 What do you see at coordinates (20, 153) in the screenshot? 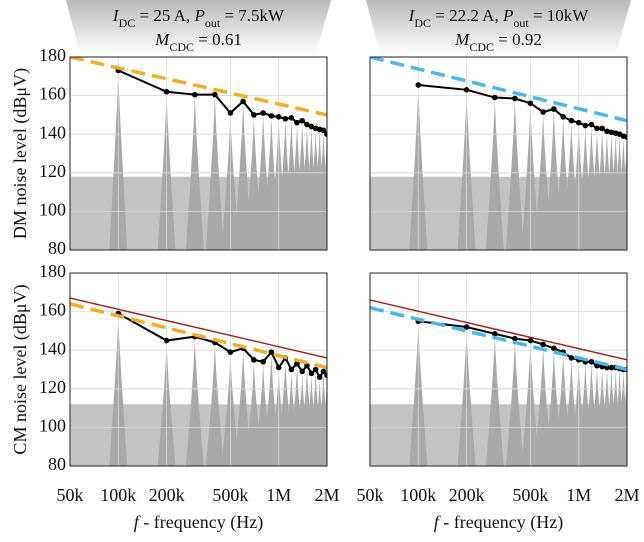
I see `y-axis-label: DM noise level (dBμV)` at bounding box center [20, 153].